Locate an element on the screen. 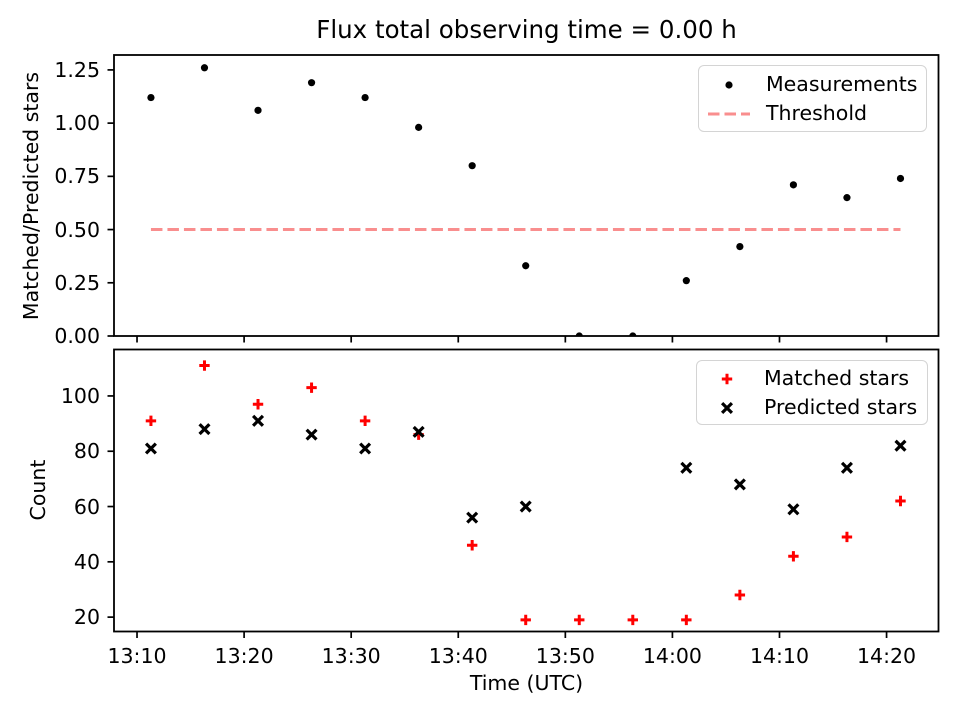 This screenshot has width=960, height=720. x-marker-icon is located at coordinates (727, 407).